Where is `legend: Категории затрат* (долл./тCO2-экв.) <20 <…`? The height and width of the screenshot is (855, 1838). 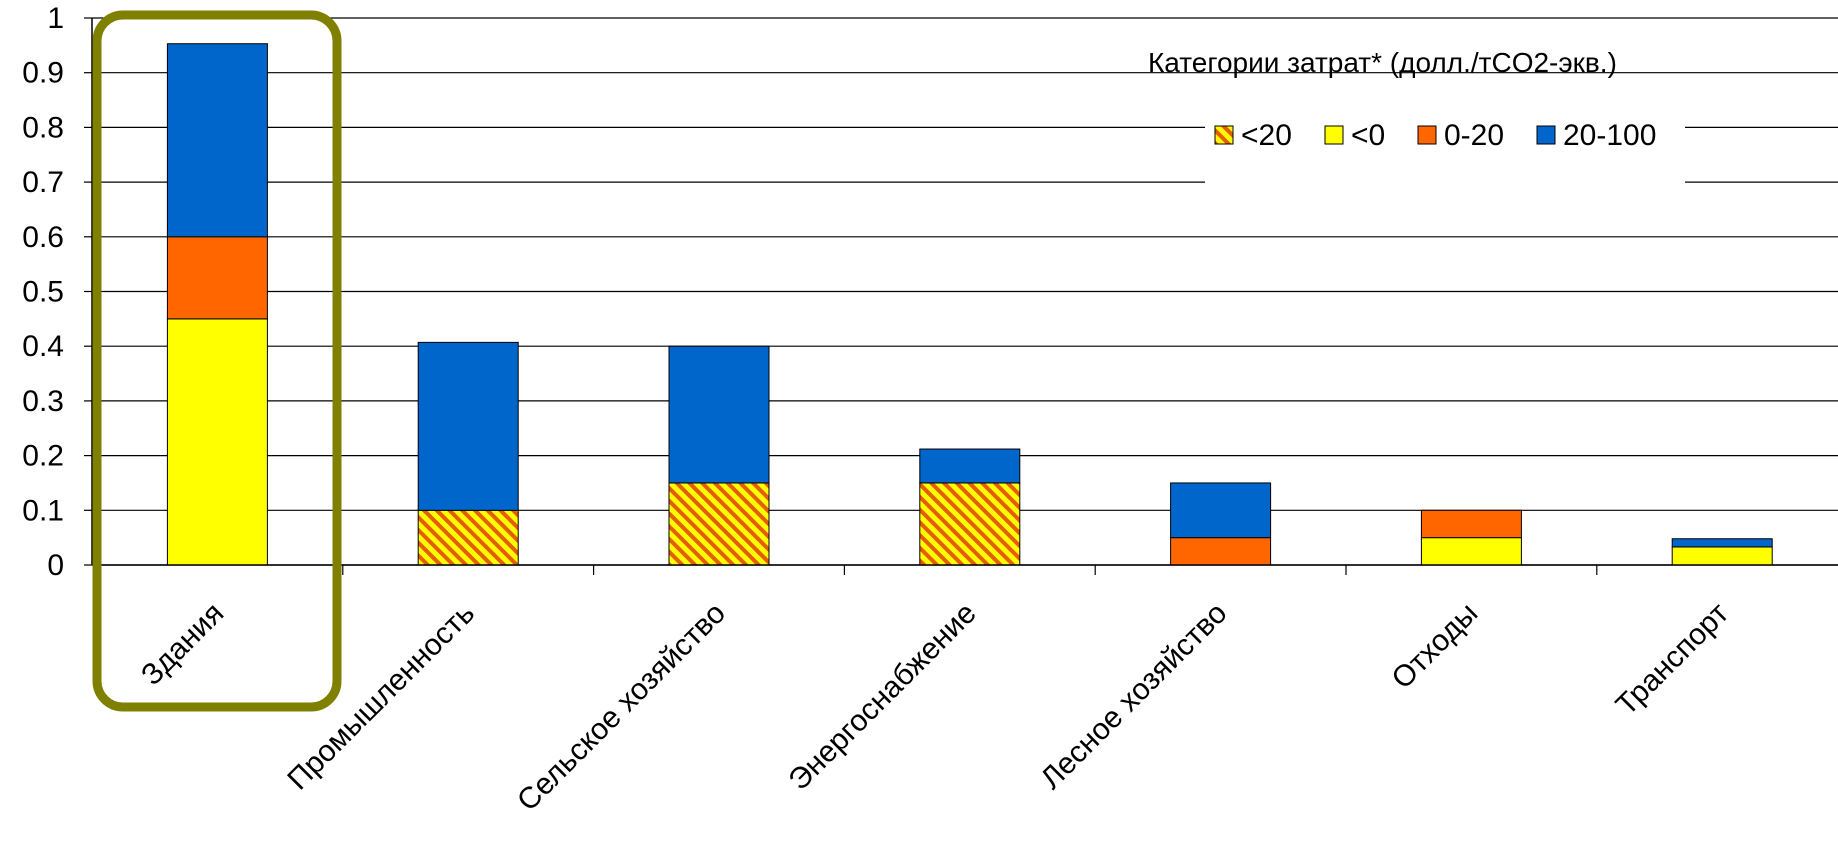 legend: Категории затрат* (долл./тCO2-экв.) <20 <… is located at coordinates (1416, 118).